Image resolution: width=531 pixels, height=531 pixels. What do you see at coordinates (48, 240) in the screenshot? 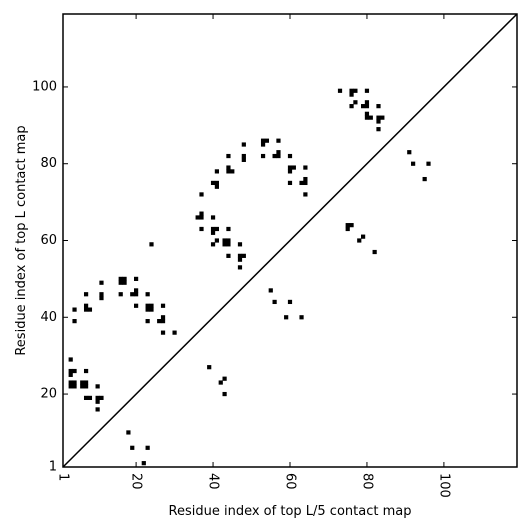
I see `y-tick-label: 60` at bounding box center [48, 240].